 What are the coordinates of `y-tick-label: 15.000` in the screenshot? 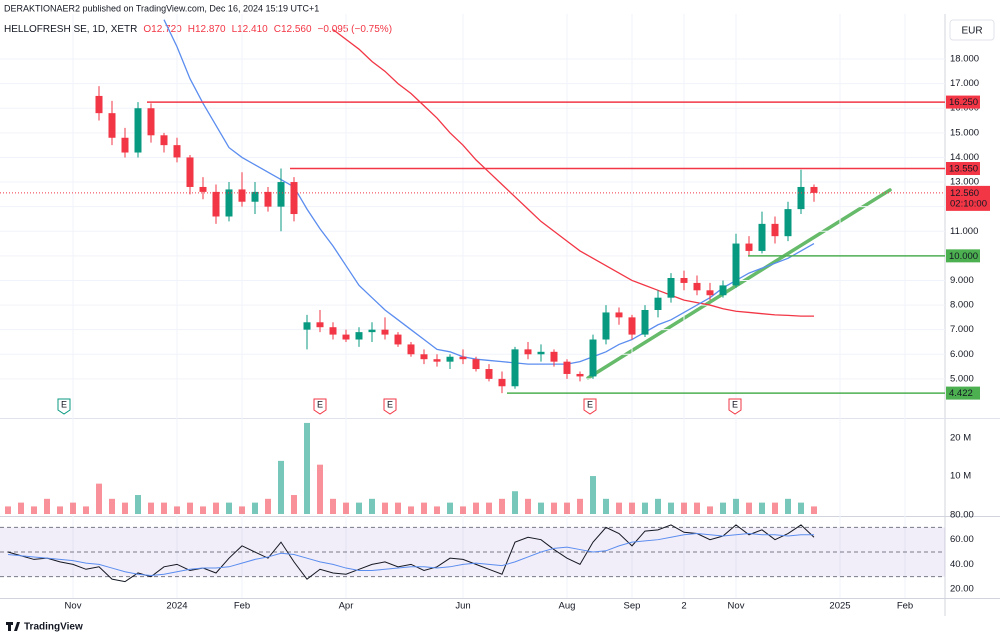 It's located at (964, 132).